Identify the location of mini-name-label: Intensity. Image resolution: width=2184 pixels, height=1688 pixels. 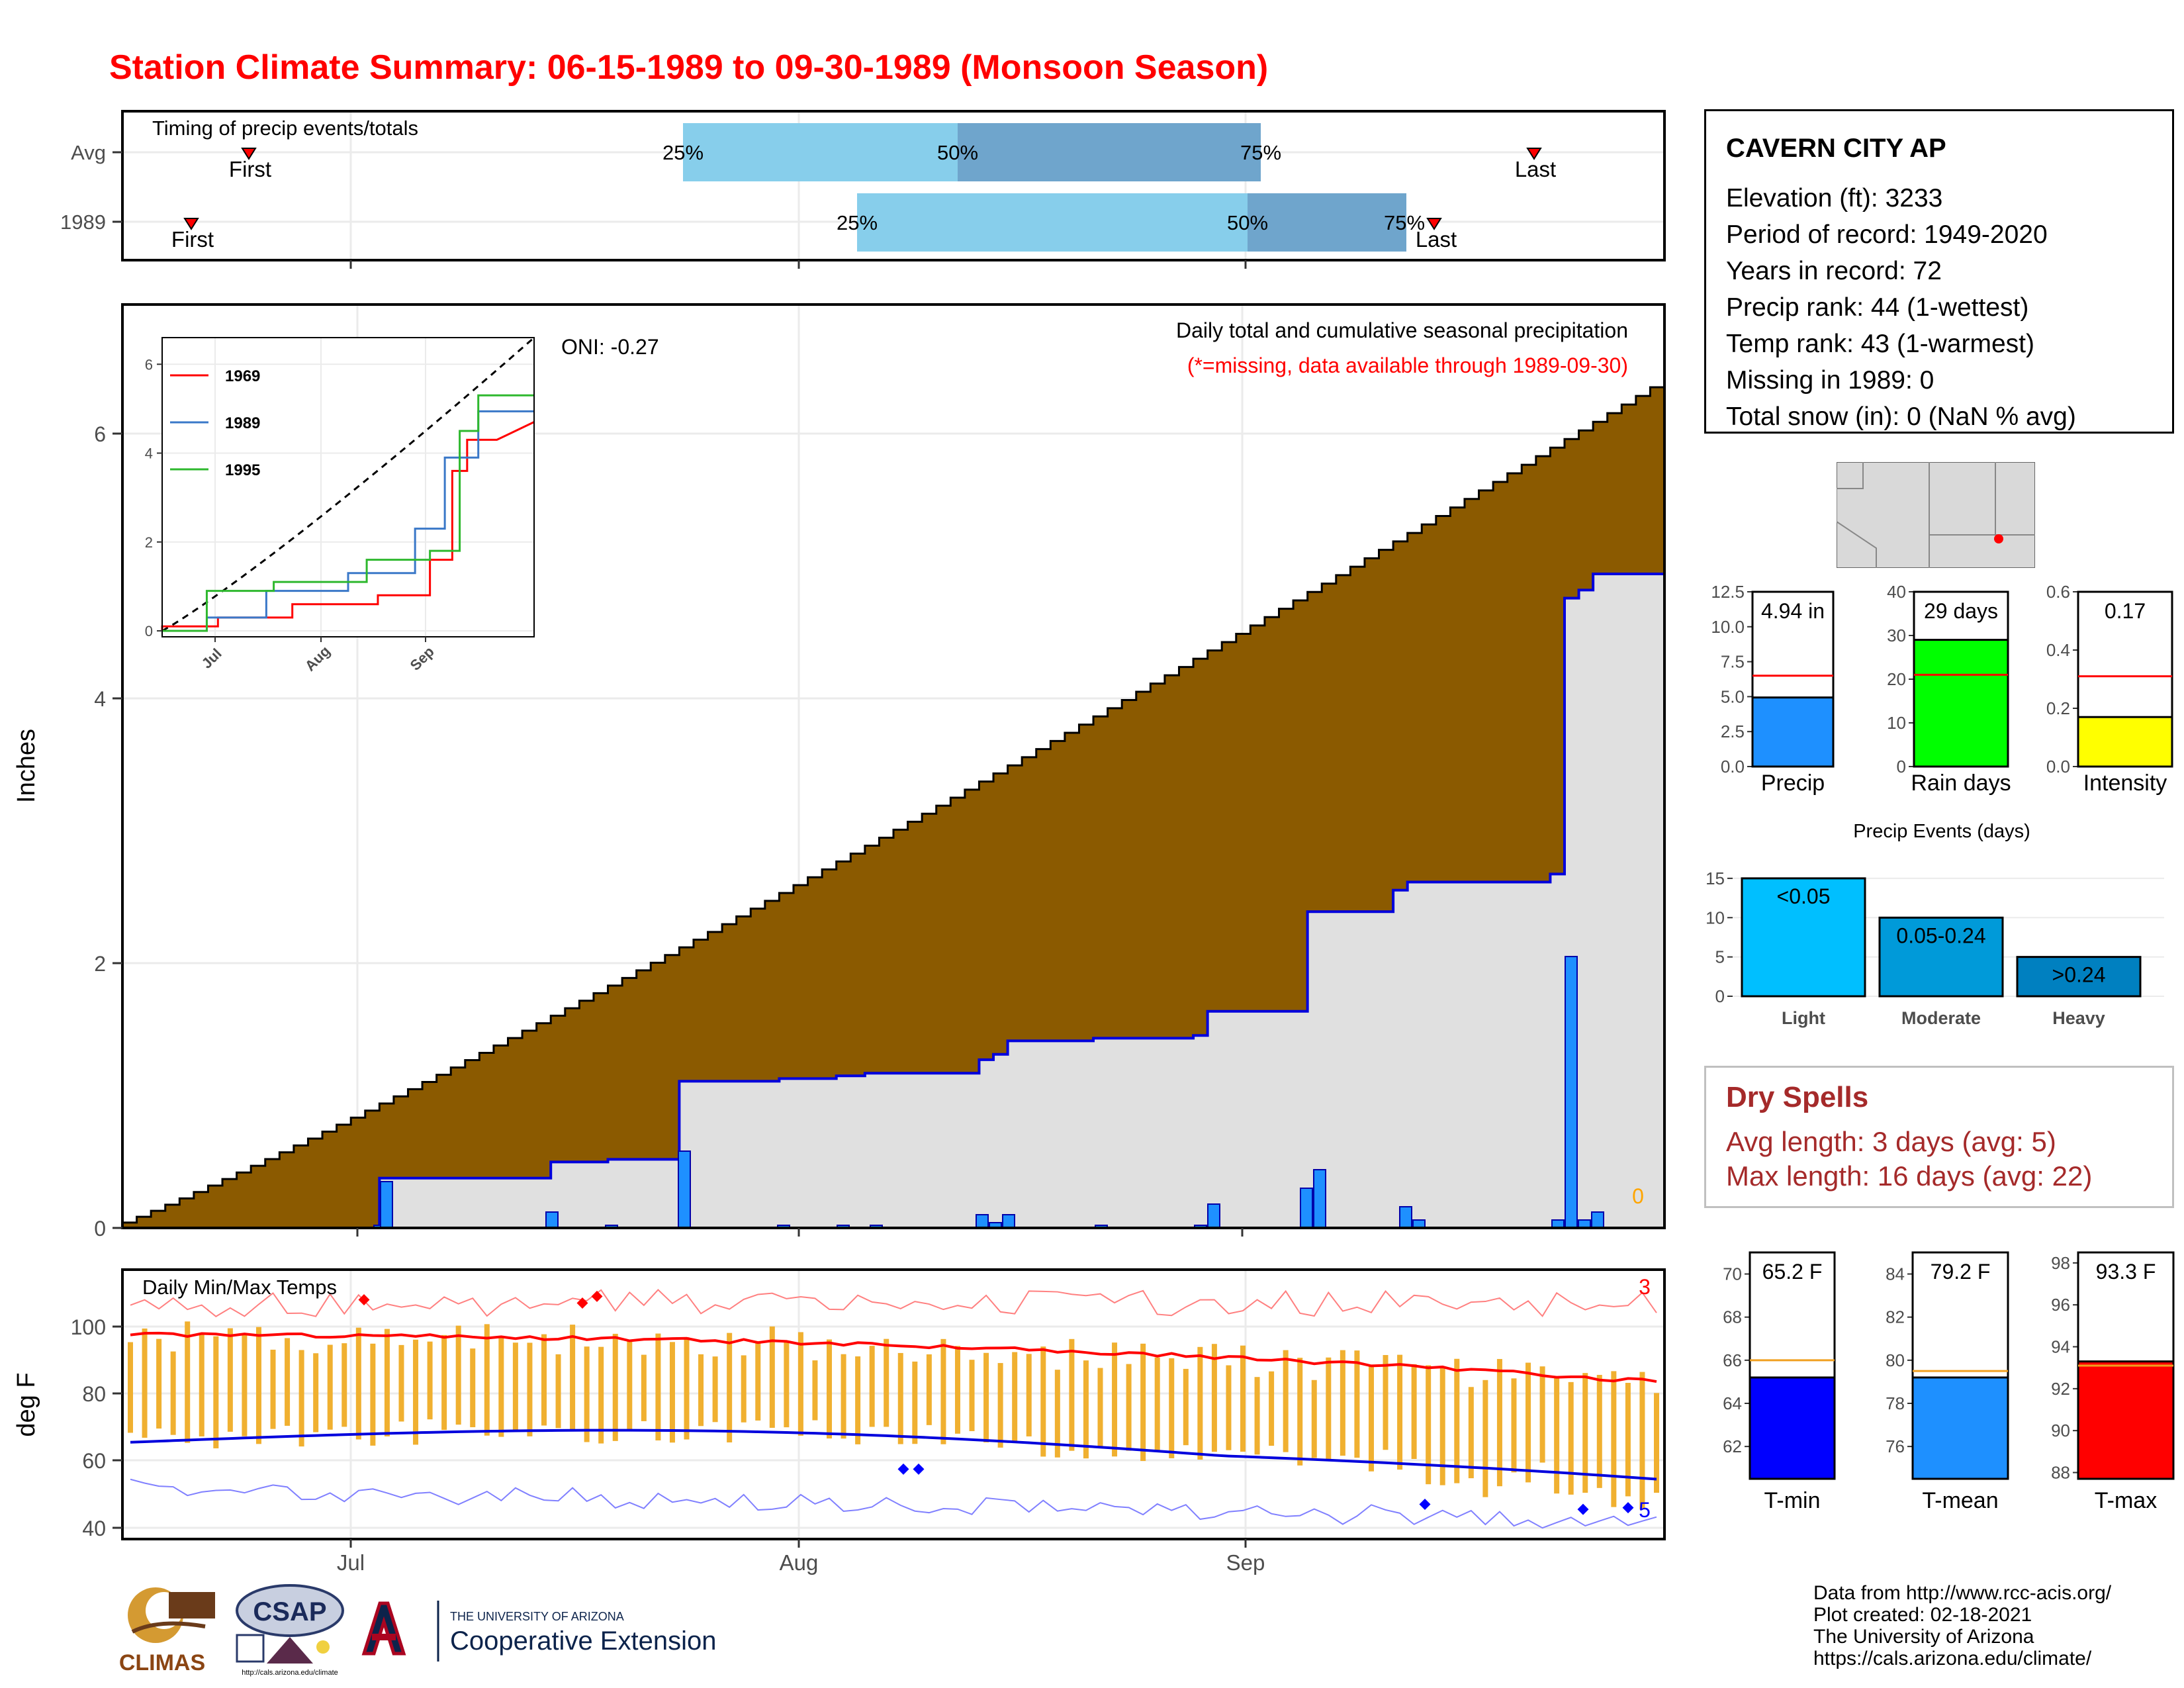
(2125, 783).